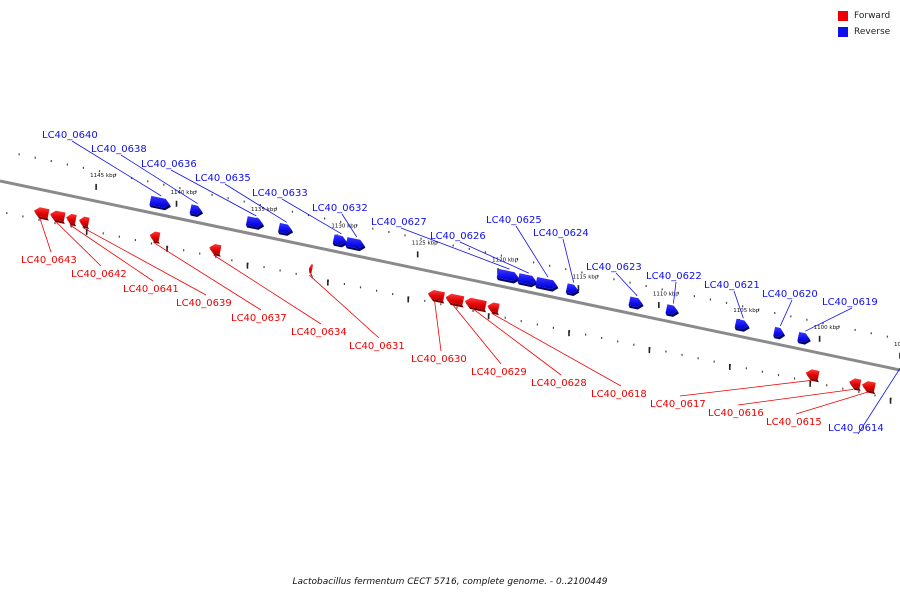  What do you see at coordinates (561, 233) in the screenshot?
I see `gene-label: LC40_0624` at bounding box center [561, 233].